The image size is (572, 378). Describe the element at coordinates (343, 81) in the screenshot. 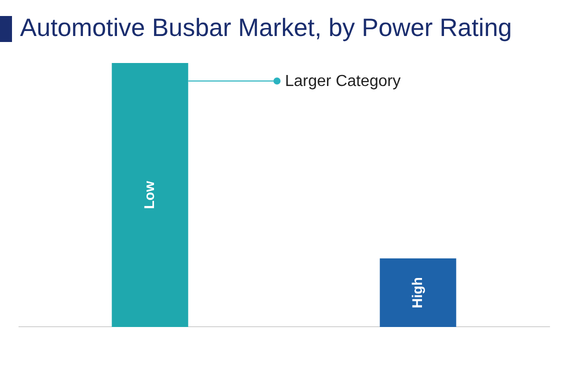

I see `annotation: Larger Category` at that location.